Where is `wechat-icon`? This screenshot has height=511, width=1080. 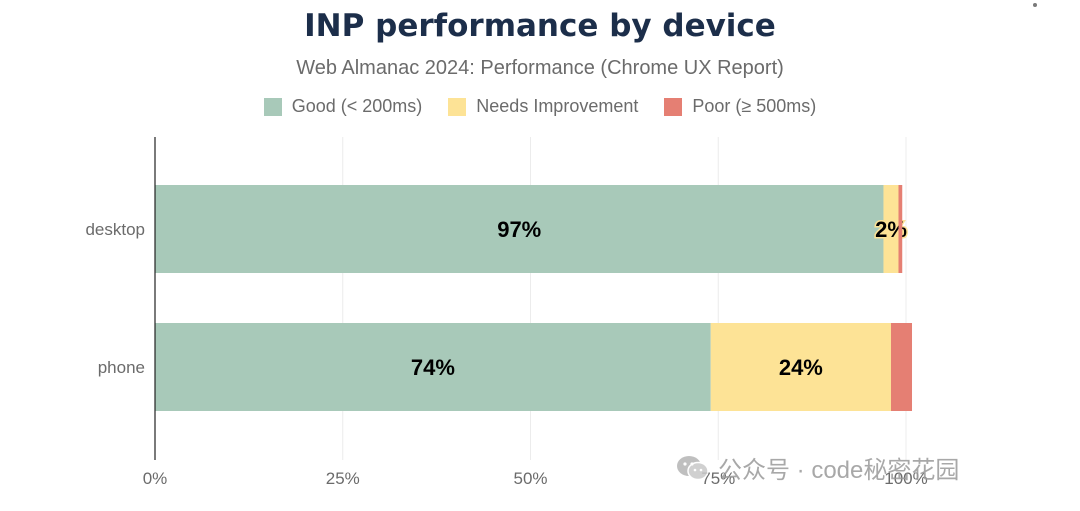
wechat-icon is located at coordinates (693, 467).